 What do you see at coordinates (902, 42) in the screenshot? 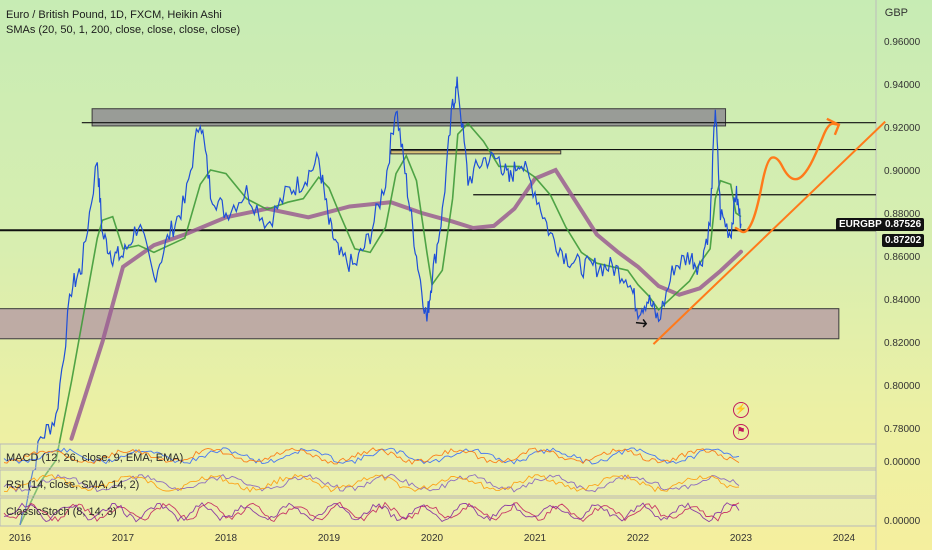
I see `price-tick-label: 0.96000` at bounding box center [902, 42].